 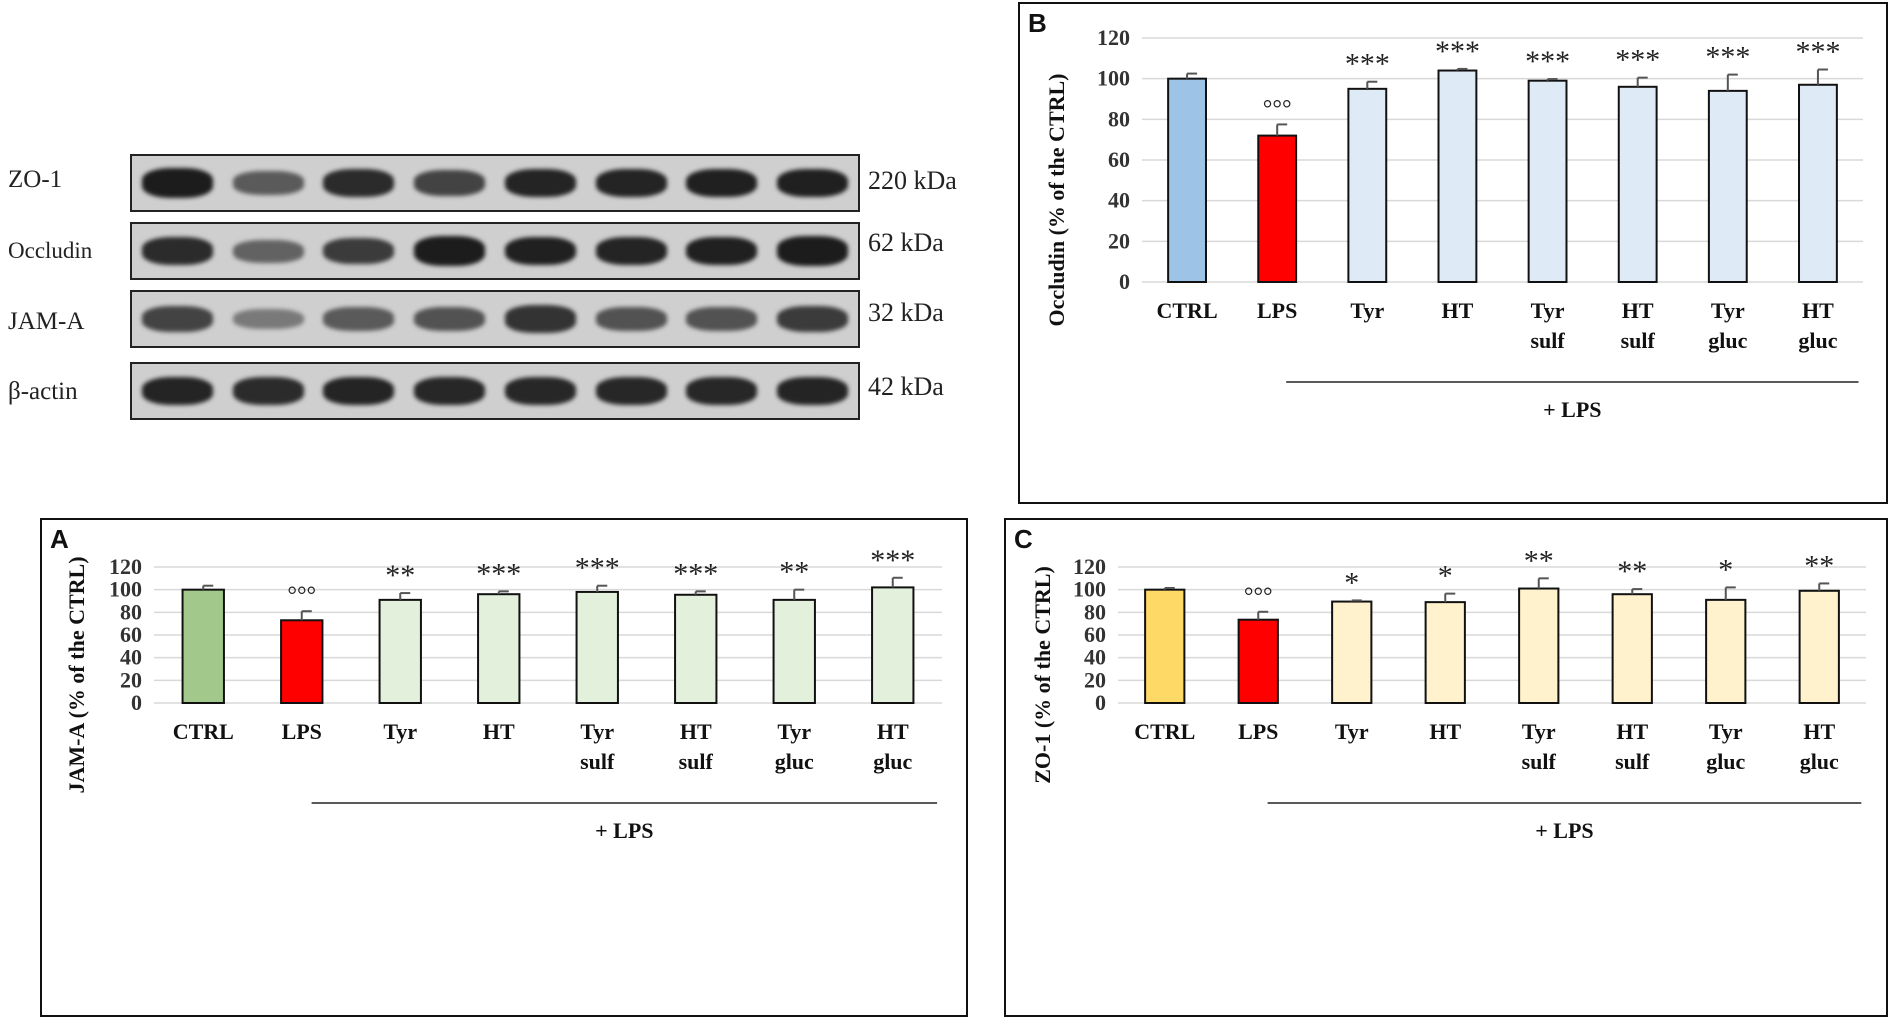 What do you see at coordinates (302, 731) in the screenshot?
I see `x-tick-label: LPS` at bounding box center [302, 731].